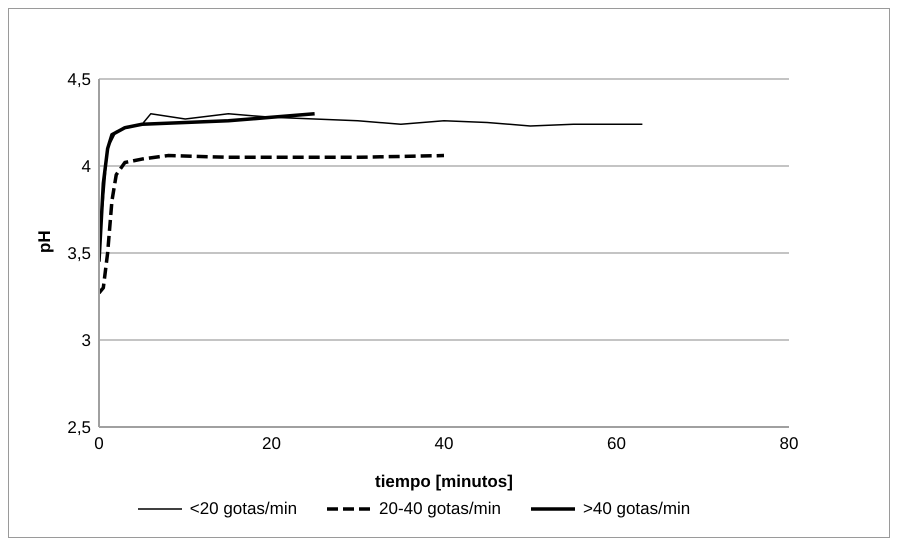 The height and width of the screenshot is (548, 899). I want to click on y-tick-label: 4,5, so click(79, 80).